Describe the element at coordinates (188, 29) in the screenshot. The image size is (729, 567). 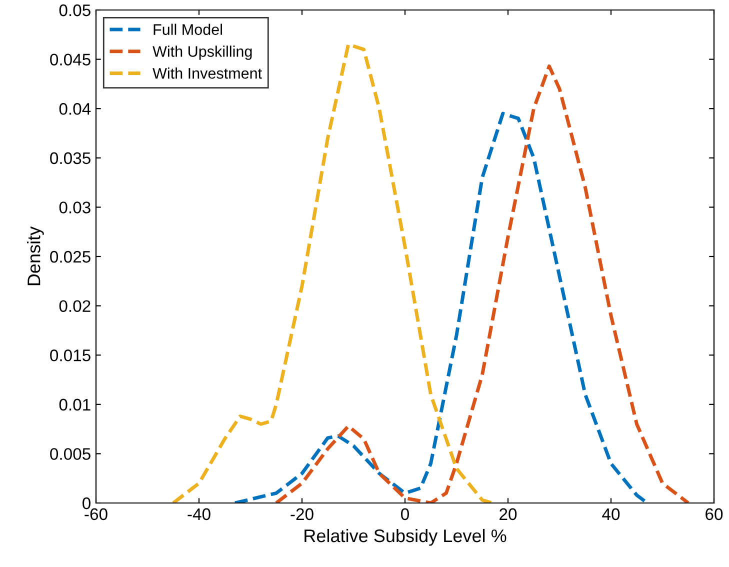
I see `legend-label: Full Model` at that location.